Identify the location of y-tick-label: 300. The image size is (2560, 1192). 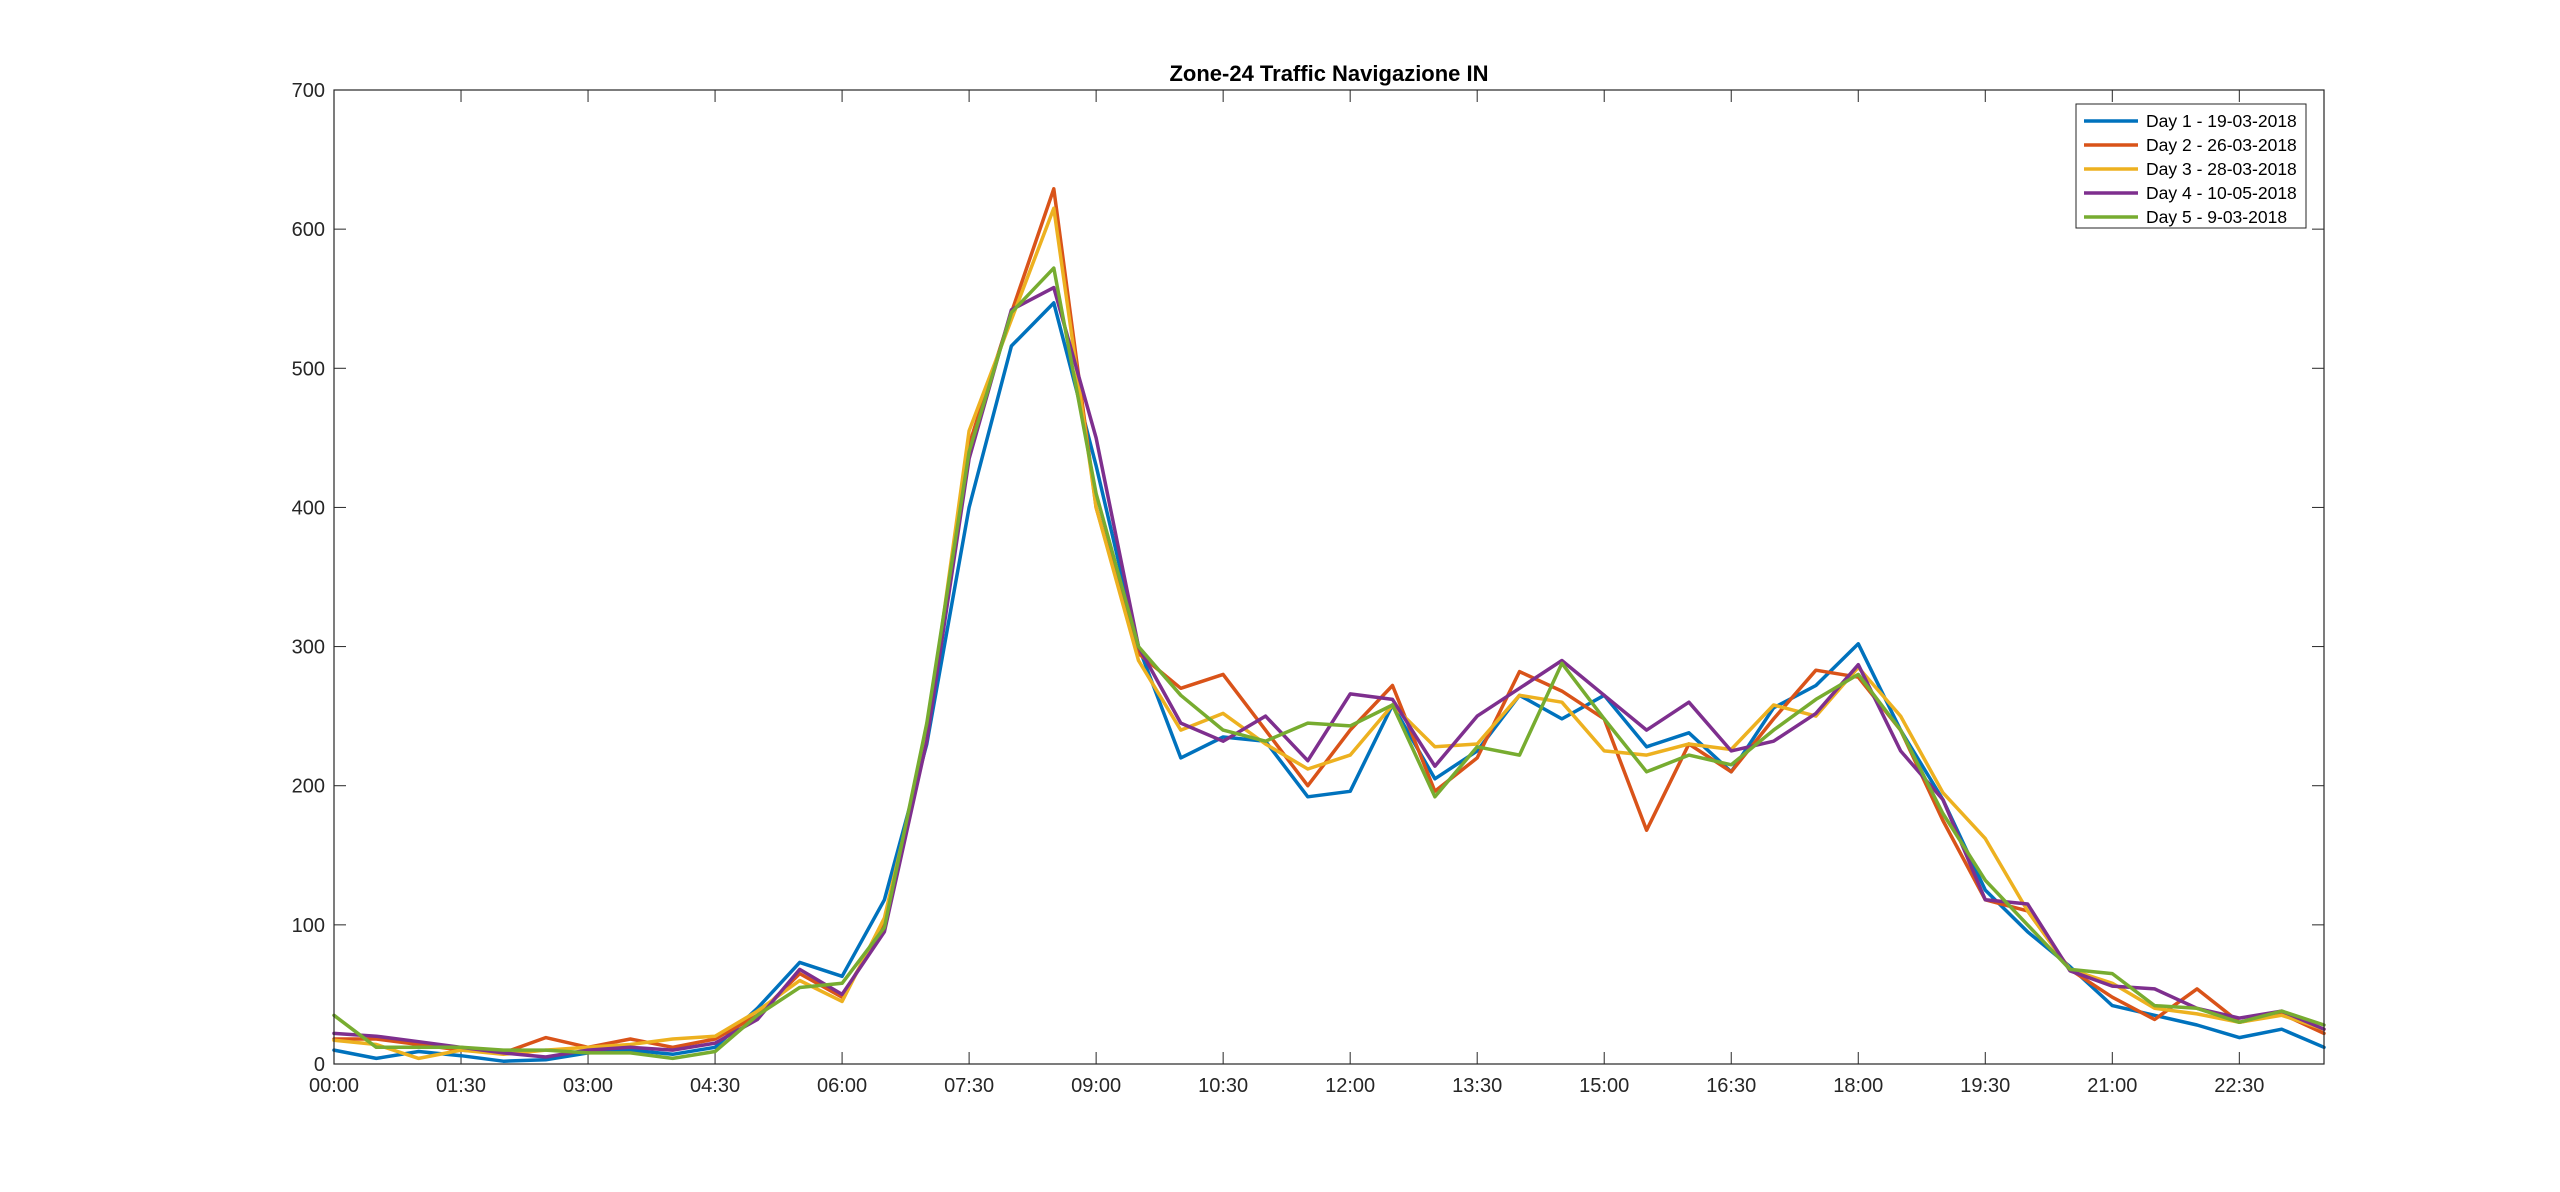
(308, 648).